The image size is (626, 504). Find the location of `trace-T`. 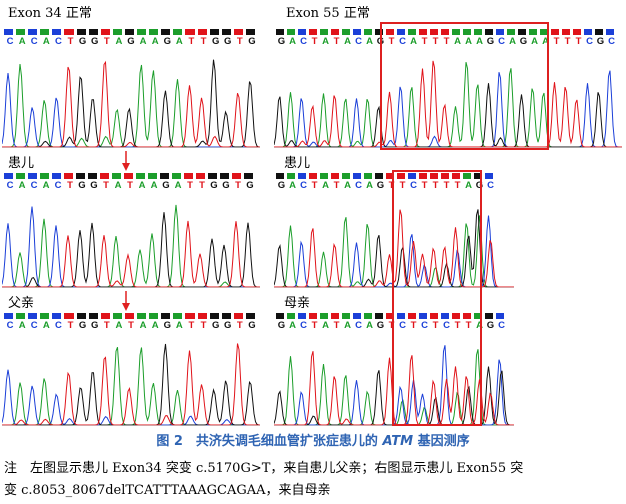

trace-T is located at coordinates (131, 104).